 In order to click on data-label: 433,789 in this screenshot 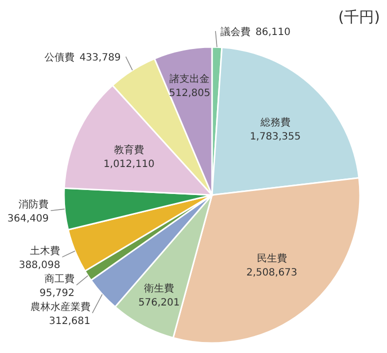, I will do `click(100, 58)`.